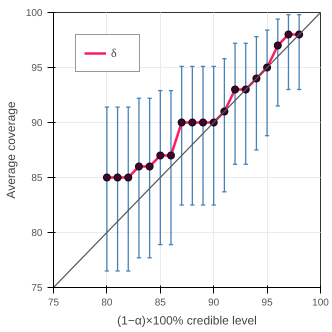 Image resolution: width=332 pixels, height=332 pixels. What do you see at coordinates (37, 123) in the screenshot?
I see `y-tick-label: 90` at bounding box center [37, 123].